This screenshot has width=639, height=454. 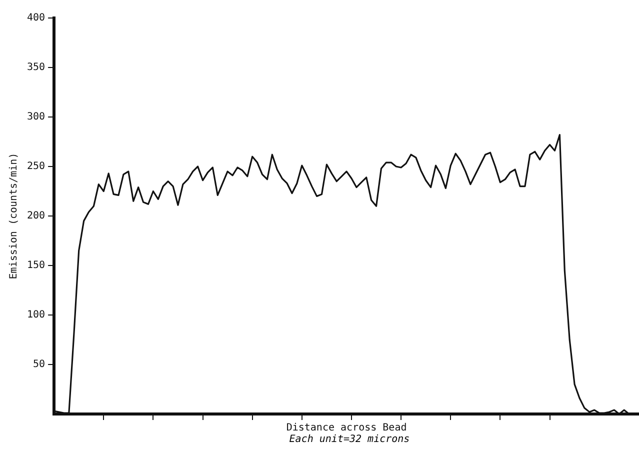 I want to click on text: Each unit=32 microns, so click(x=349, y=440).